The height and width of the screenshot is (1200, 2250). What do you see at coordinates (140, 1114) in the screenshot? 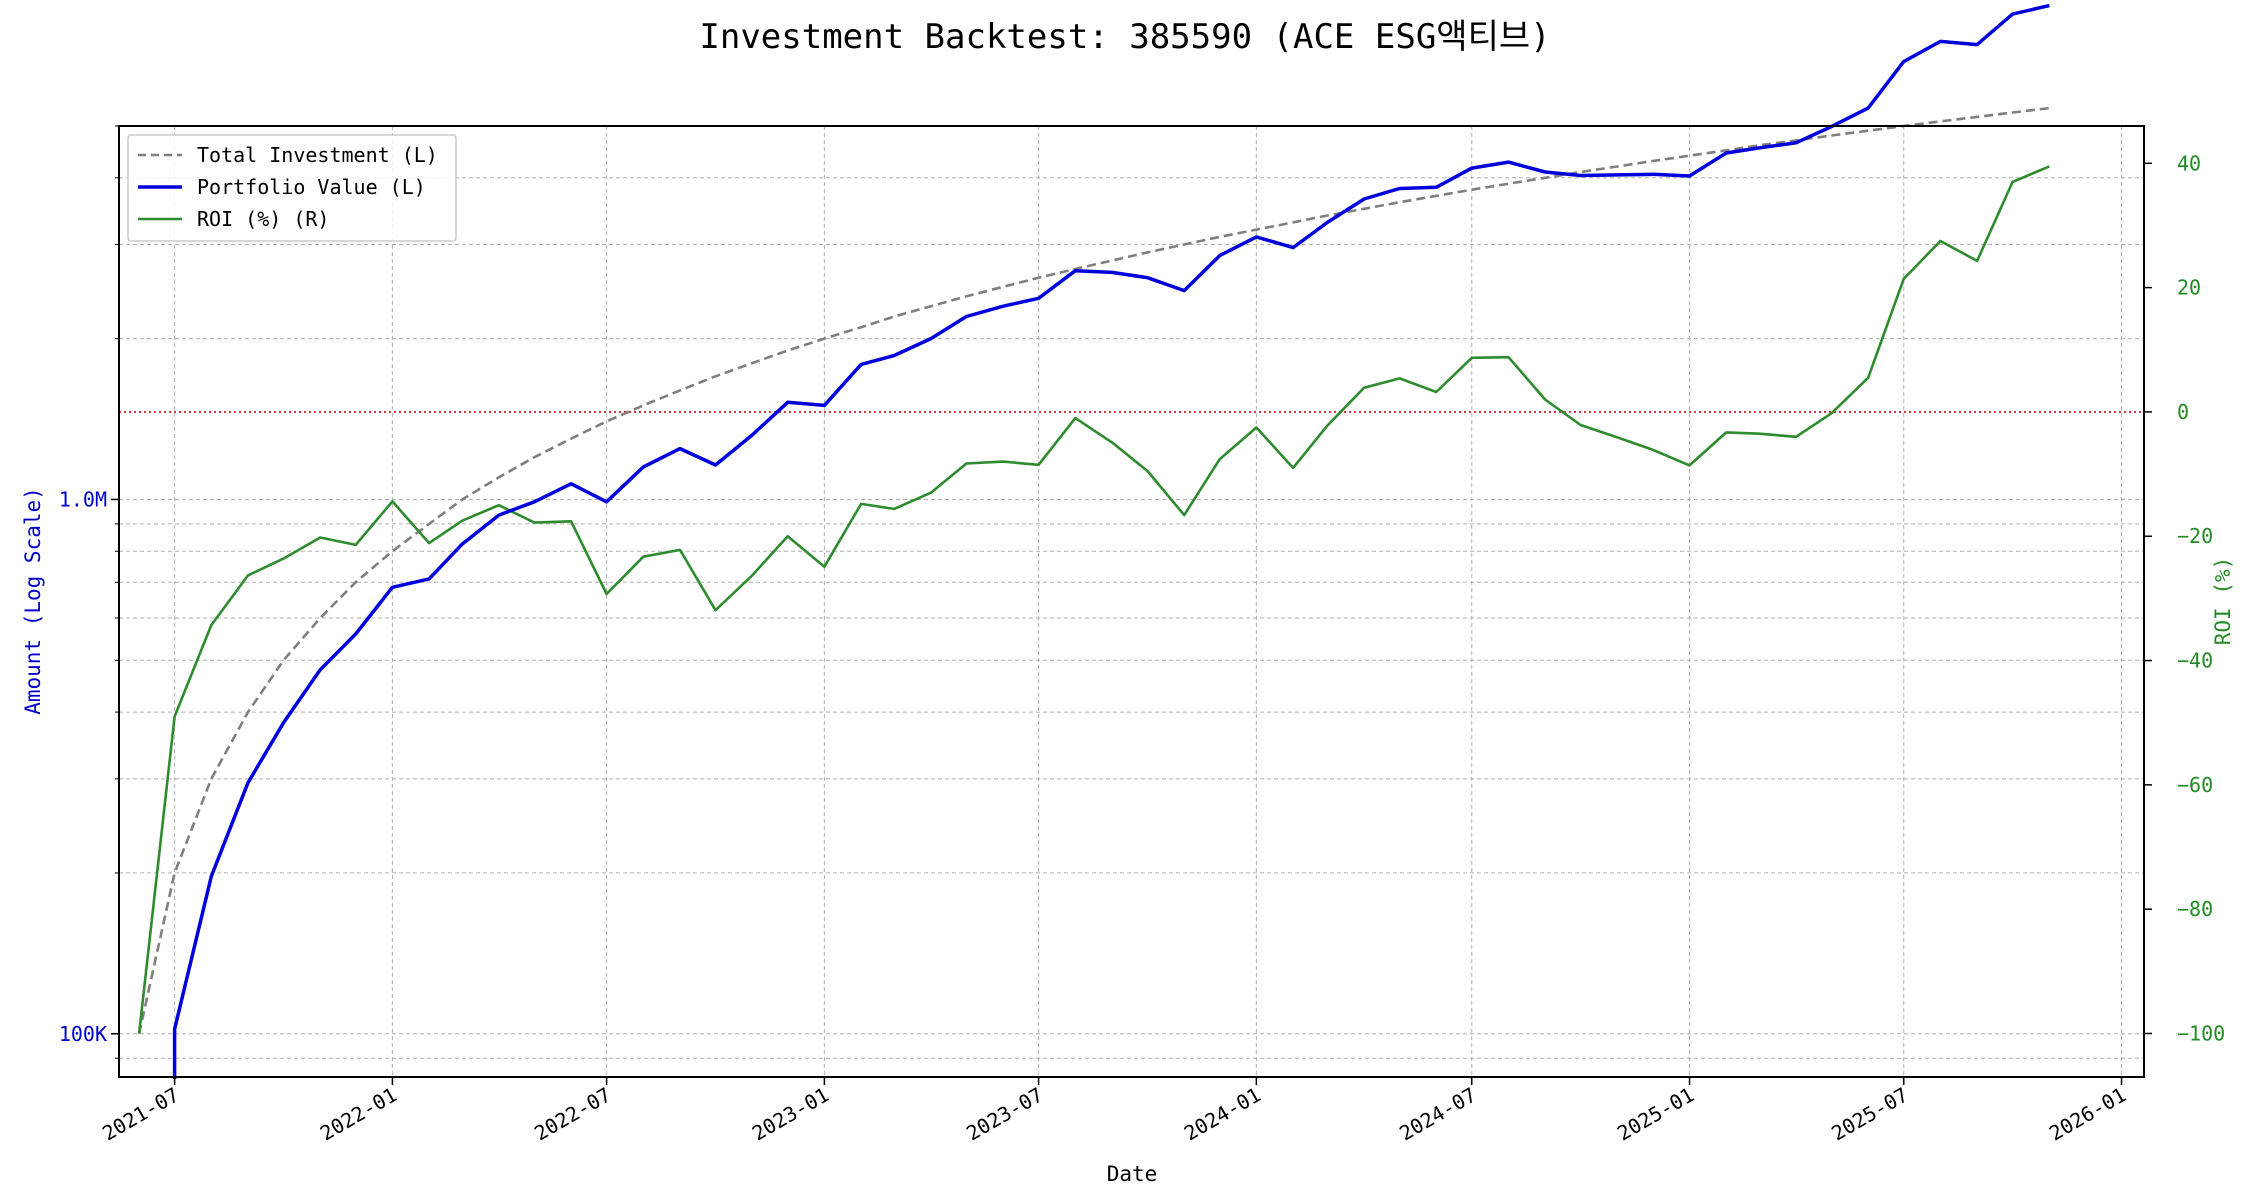
I see `x-tick-label: 2021-07` at bounding box center [140, 1114].